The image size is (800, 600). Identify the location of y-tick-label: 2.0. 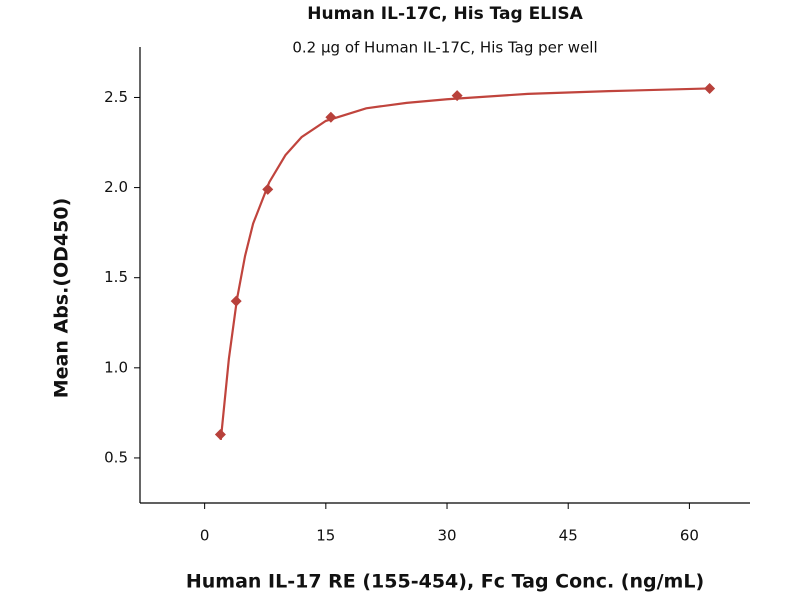
(116, 187).